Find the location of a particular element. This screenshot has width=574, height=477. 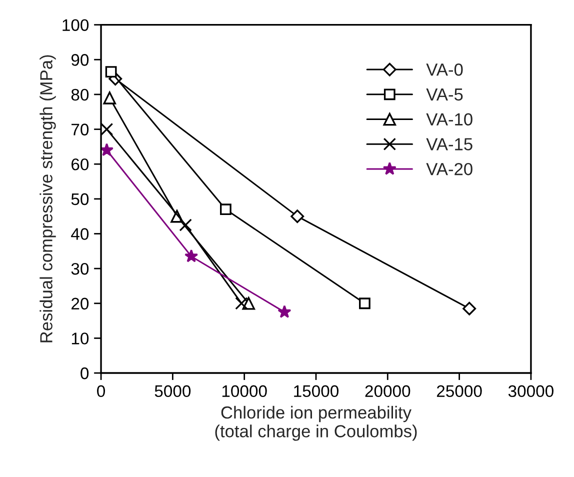

x-tick-label: 30000 is located at coordinates (531, 391).